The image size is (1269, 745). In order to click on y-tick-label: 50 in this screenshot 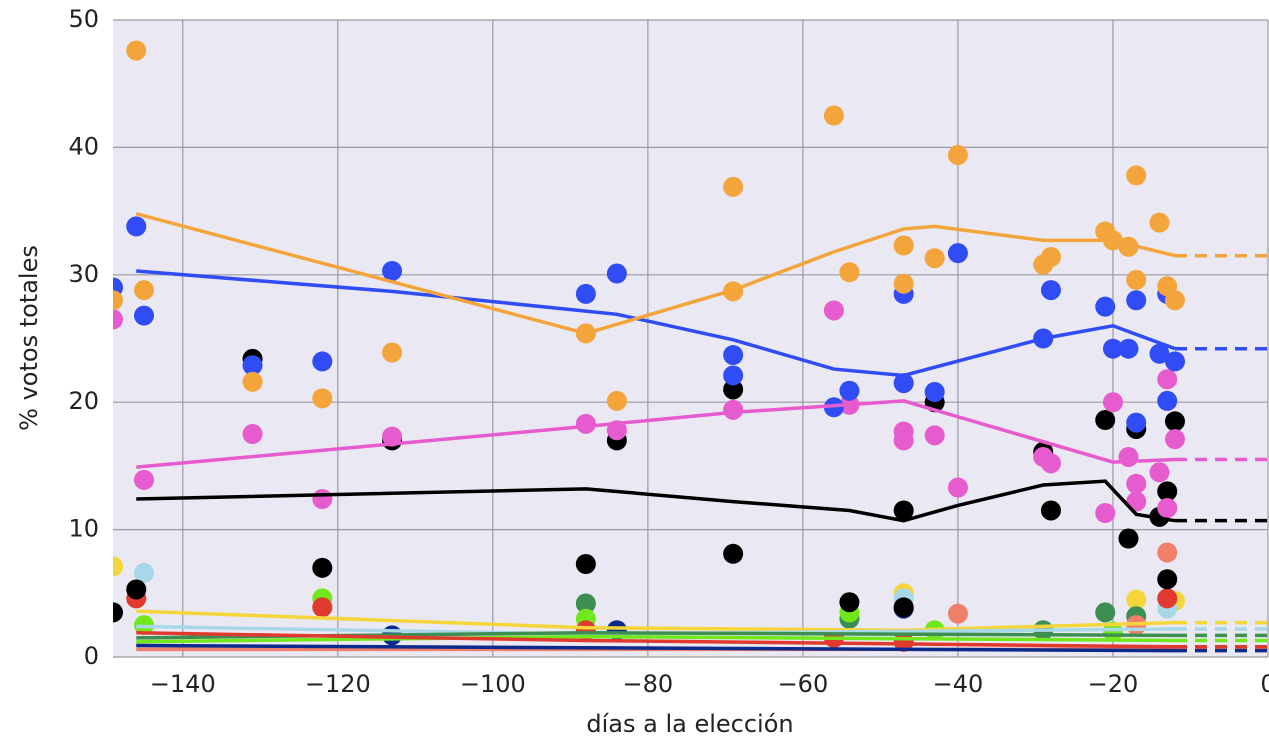, I will do `click(83, 19)`.